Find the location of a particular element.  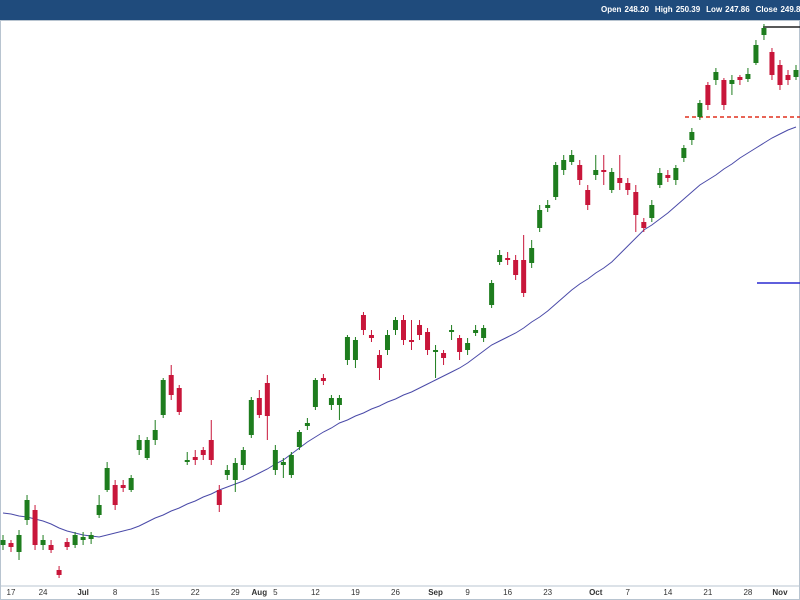

x-tick-label: Sep is located at coordinates (435, 592).